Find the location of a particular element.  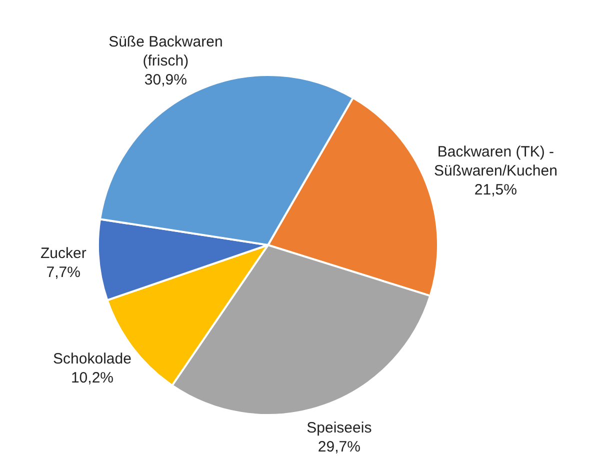

slice-label: Backwaren (TK) - Süßwaren/Kuchen is located at coordinates (496, 161).